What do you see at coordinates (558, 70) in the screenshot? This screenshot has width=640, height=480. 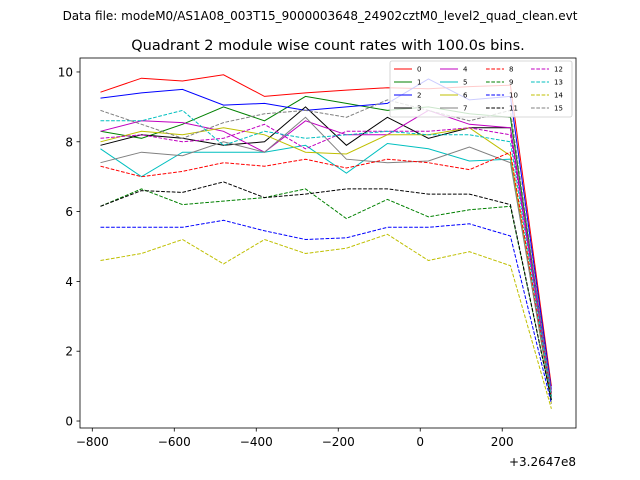 I see `legend-label-12: 12` at bounding box center [558, 70].